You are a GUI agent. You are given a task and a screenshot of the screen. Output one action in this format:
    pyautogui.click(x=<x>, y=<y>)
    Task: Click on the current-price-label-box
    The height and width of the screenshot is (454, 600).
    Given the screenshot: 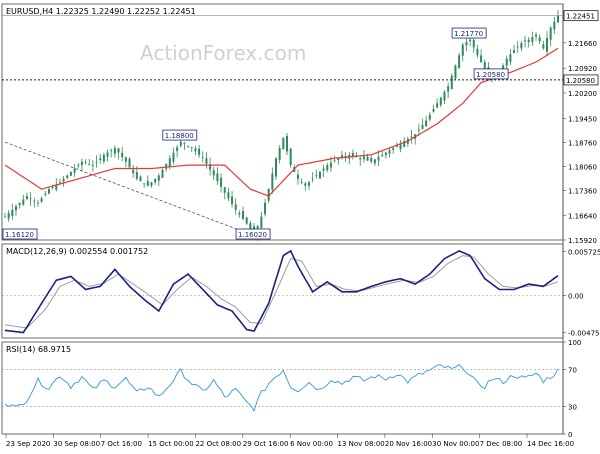 What is the action you would take?
    pyautogui.click(x=581, y=16)
    